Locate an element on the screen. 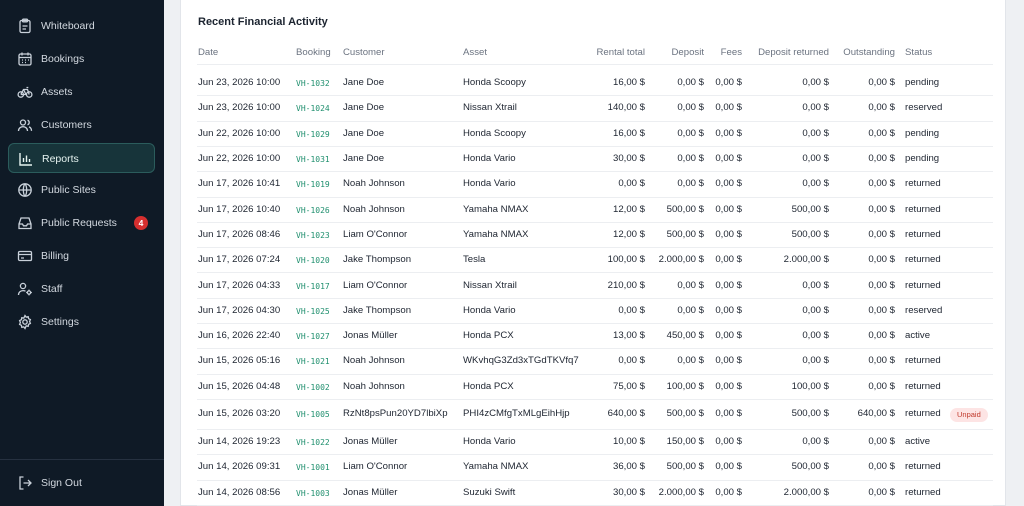 This screenshot has width=1024, height=506. cell-date: Jun 17, 2026 04:33 is located at coordinates (239, 285).